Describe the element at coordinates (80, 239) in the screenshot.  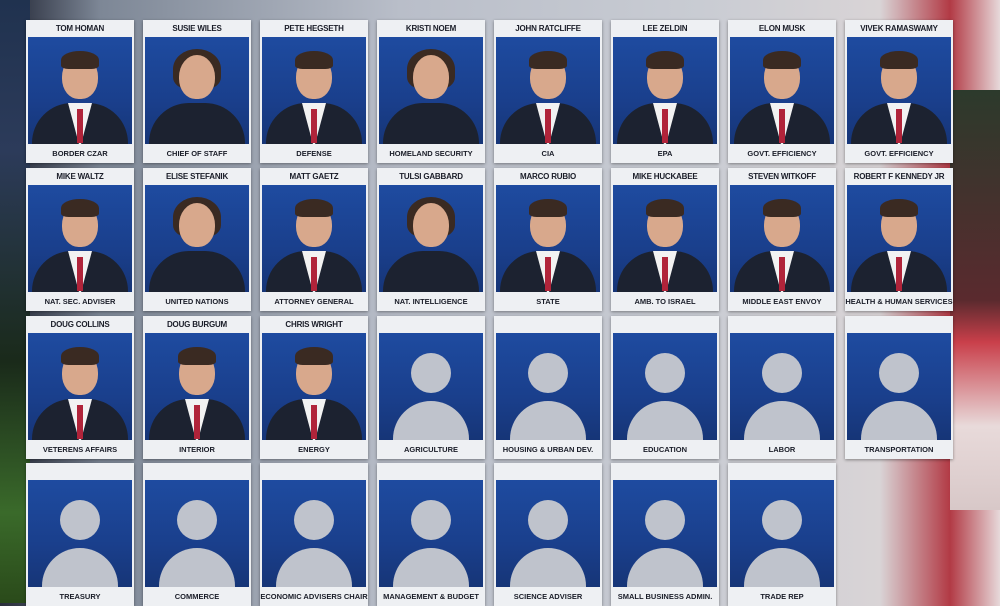
I see `nominee-card: MIKE WALTZ NAT. SEC. ADVISER` at that location.